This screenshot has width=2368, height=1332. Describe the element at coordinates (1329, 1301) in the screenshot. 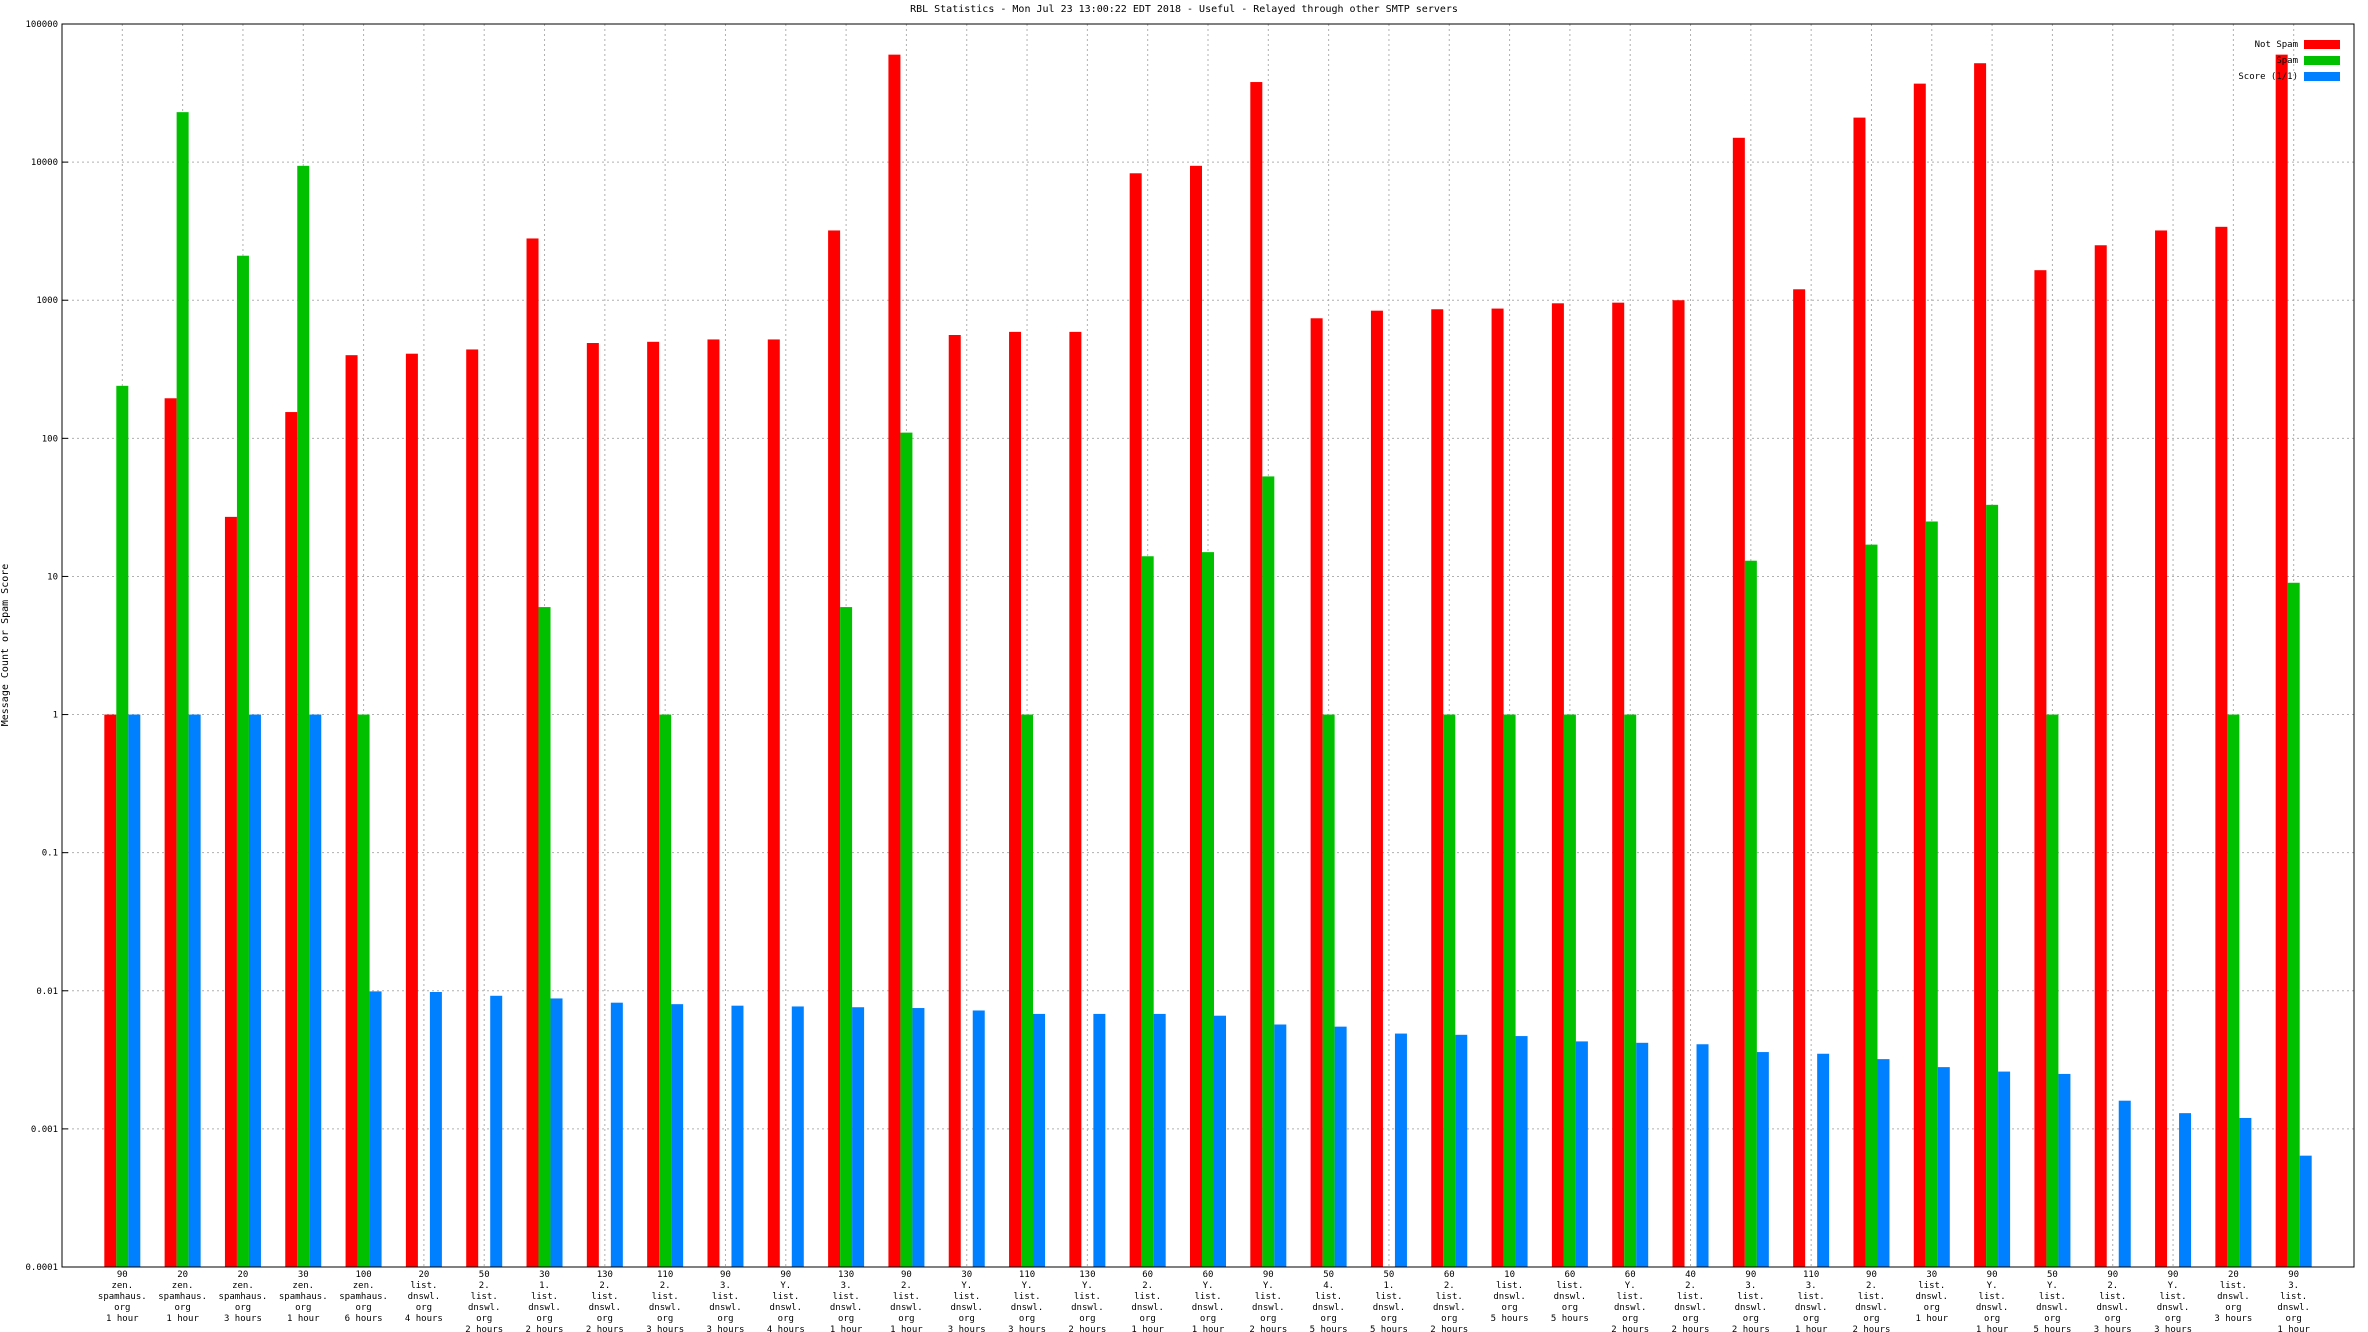

I see `x-tick-label: 50 4. list. dnswl. org 5 hours` at that location.